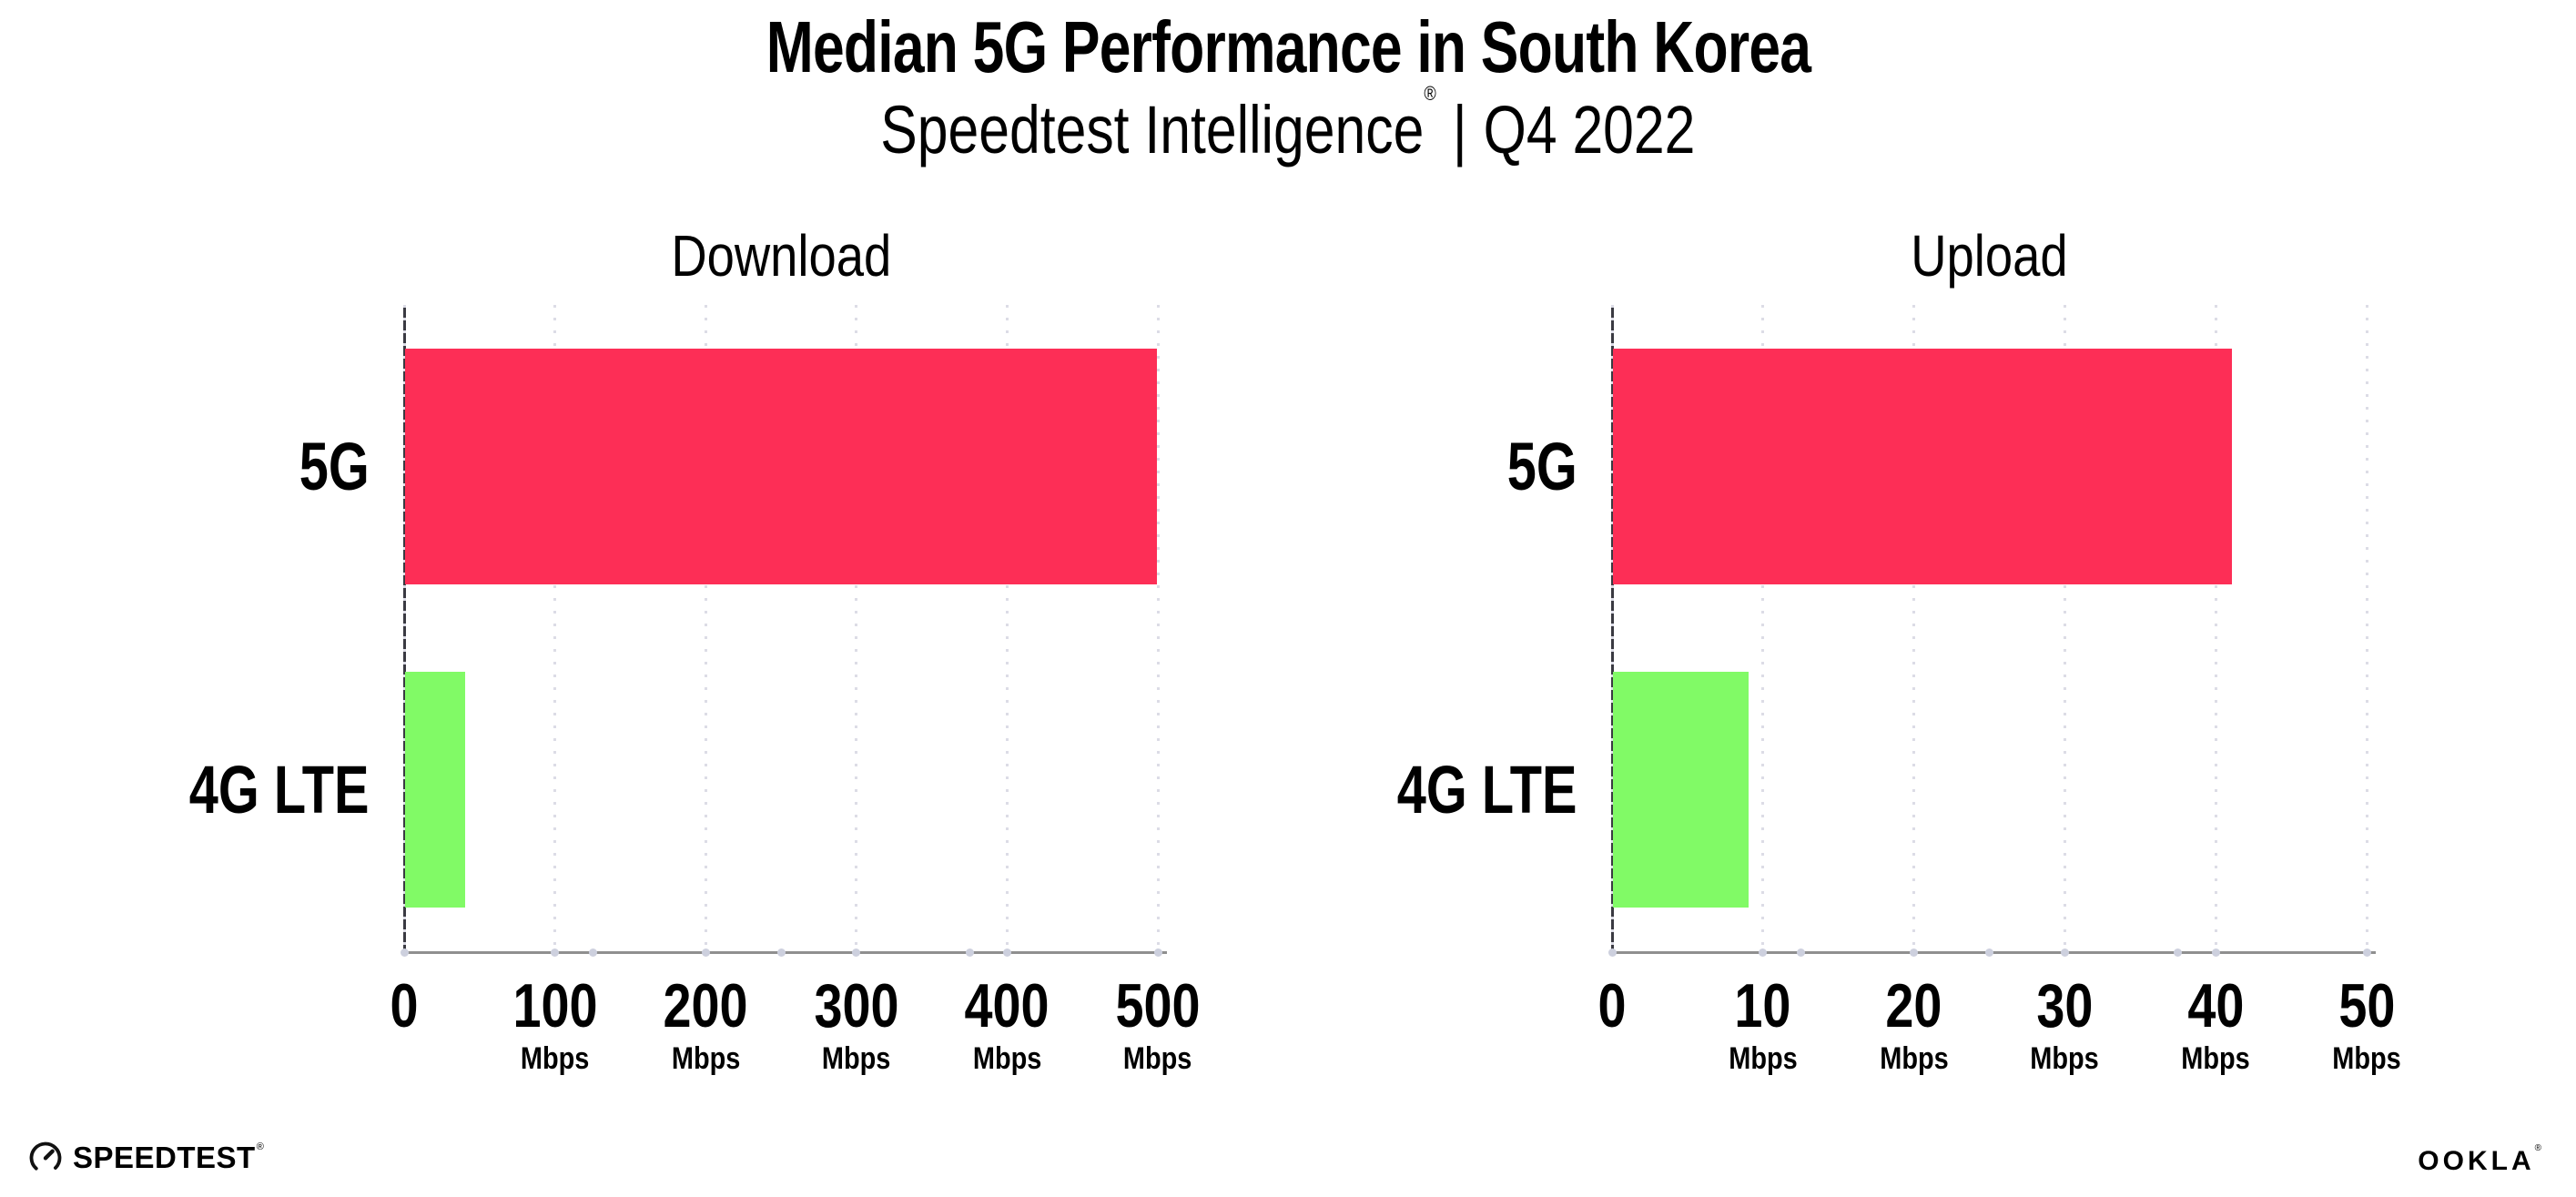 Image resolution: width=2576 pixels, height=1197 pixels. I want to click on x-tick: 10 Mbps, so click(1762, 1024).